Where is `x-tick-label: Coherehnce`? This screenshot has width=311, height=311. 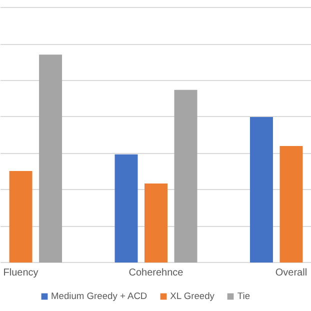 x-tick-label: Coherehnce is located at coordinates (156, 273).